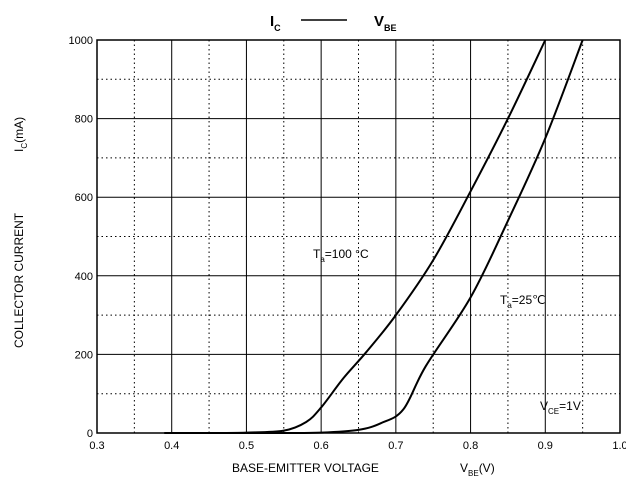  I want to click on title-ic-sub: C, so click(277, 28).